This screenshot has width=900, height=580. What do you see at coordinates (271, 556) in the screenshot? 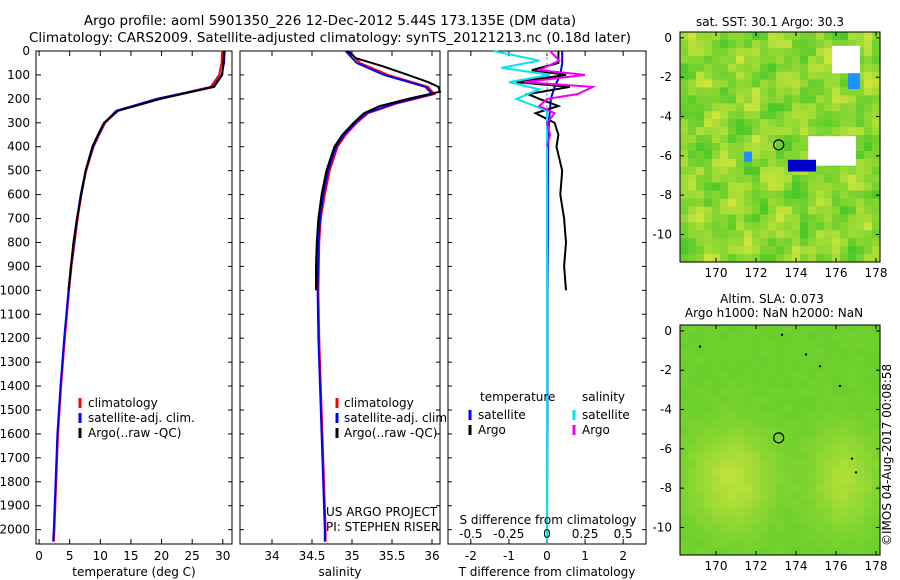
I see `x-tick-label: 34` at bounding box center [271, 556].